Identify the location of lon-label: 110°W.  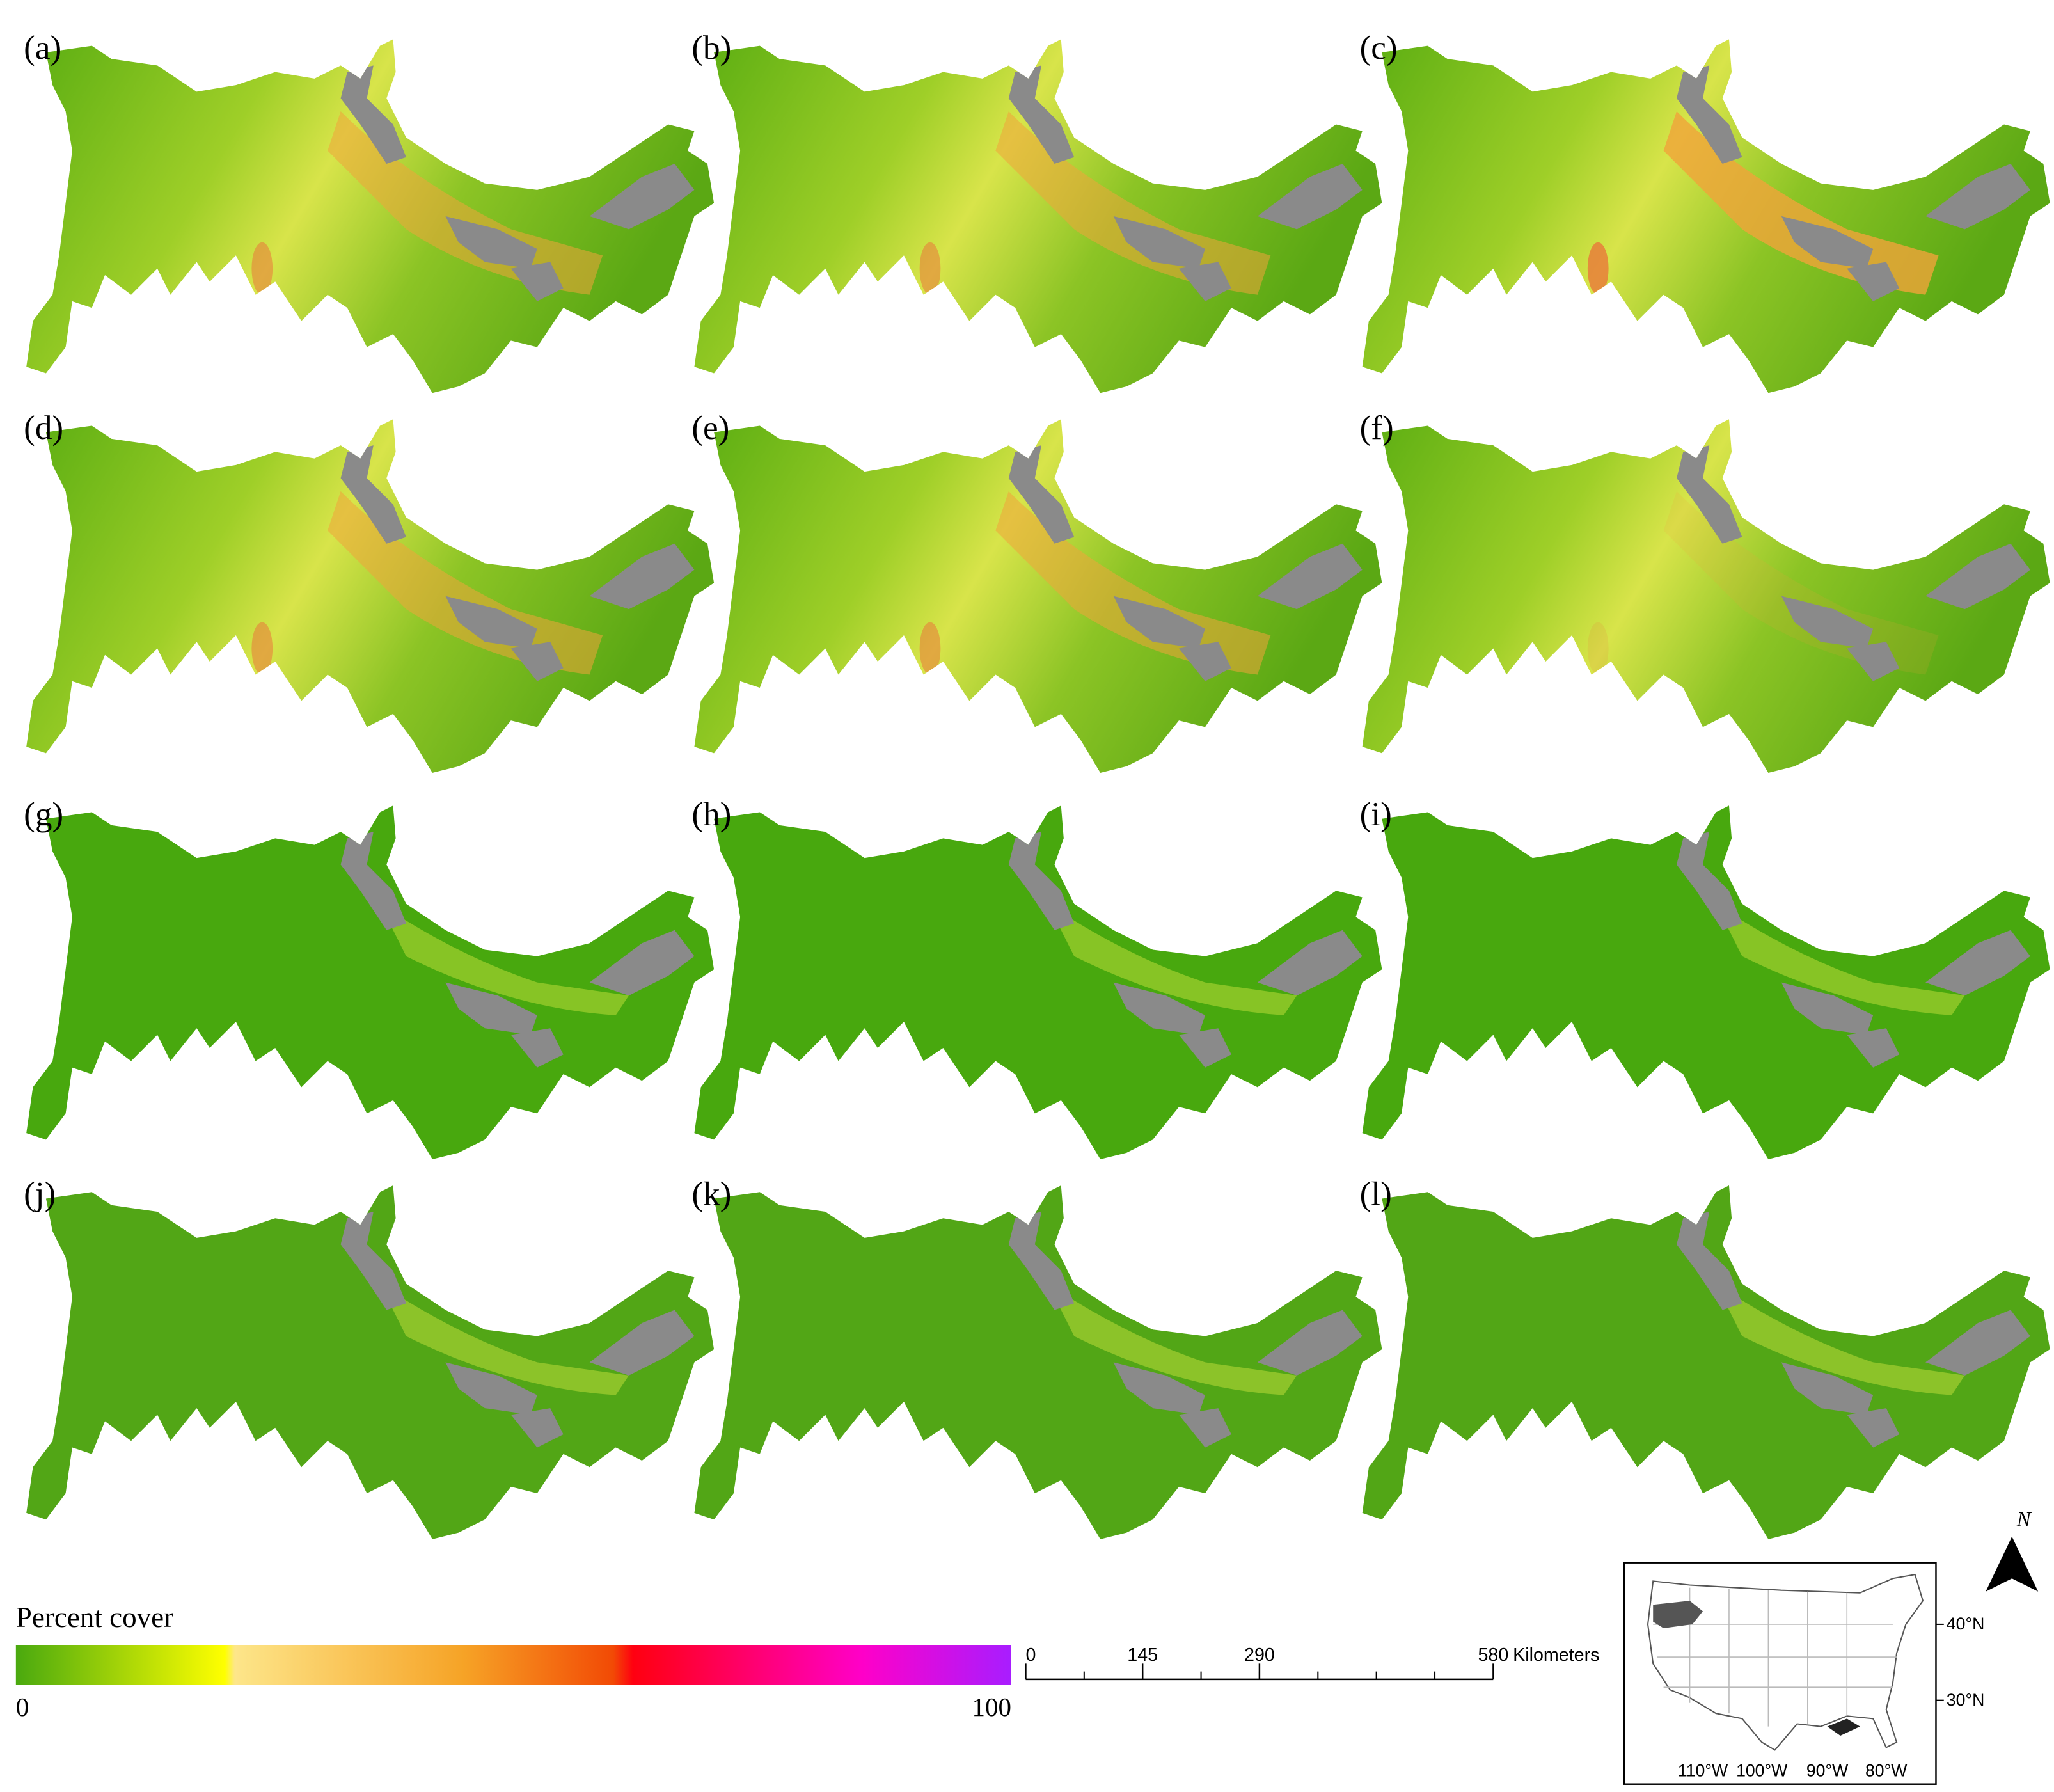
(1703, 1770).